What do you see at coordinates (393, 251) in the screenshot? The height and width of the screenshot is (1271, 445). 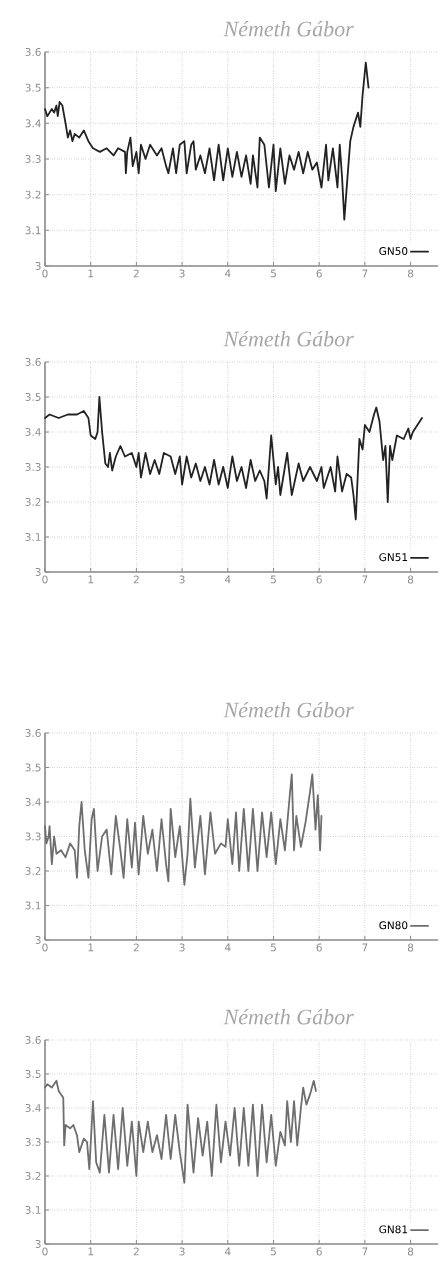 I see `legend-label: GN50` at bounding box center [393, 251].